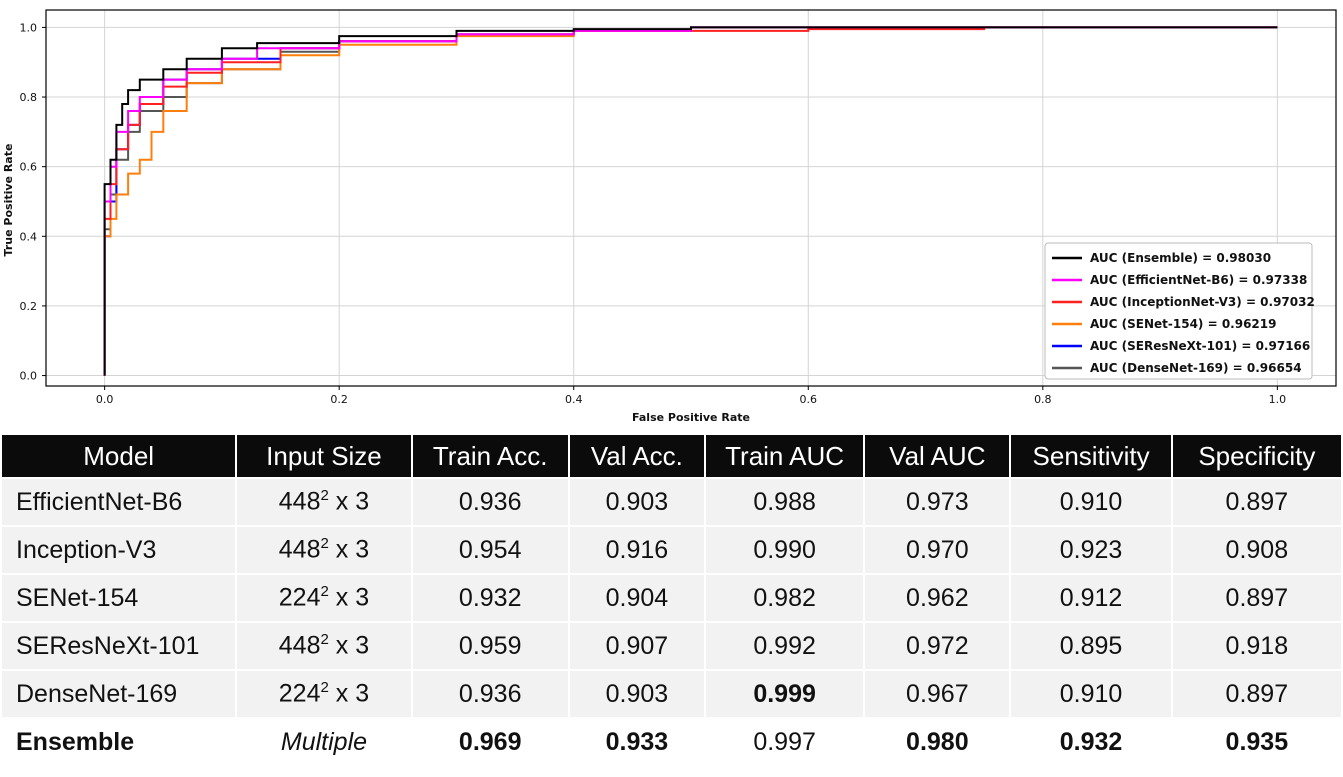 This screenshot has width=1343, height=777. Describe the element at coordinates (105, 399) in the screenshot. I see `x-tick-label: 0.0` at that location.